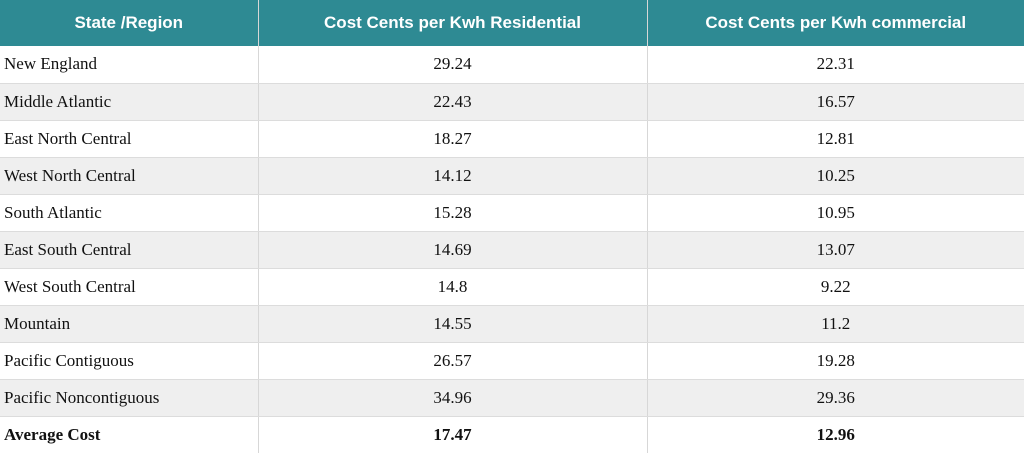  I want to click on residential-cell: 29.24, so click(453, 65).